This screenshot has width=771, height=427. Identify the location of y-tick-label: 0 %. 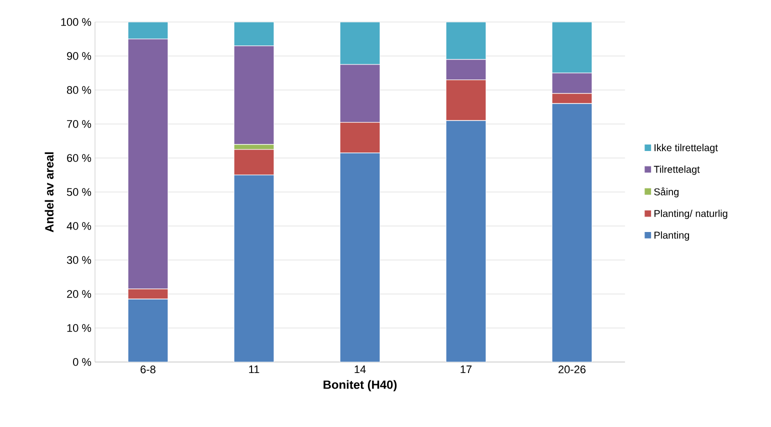
(82, 362).